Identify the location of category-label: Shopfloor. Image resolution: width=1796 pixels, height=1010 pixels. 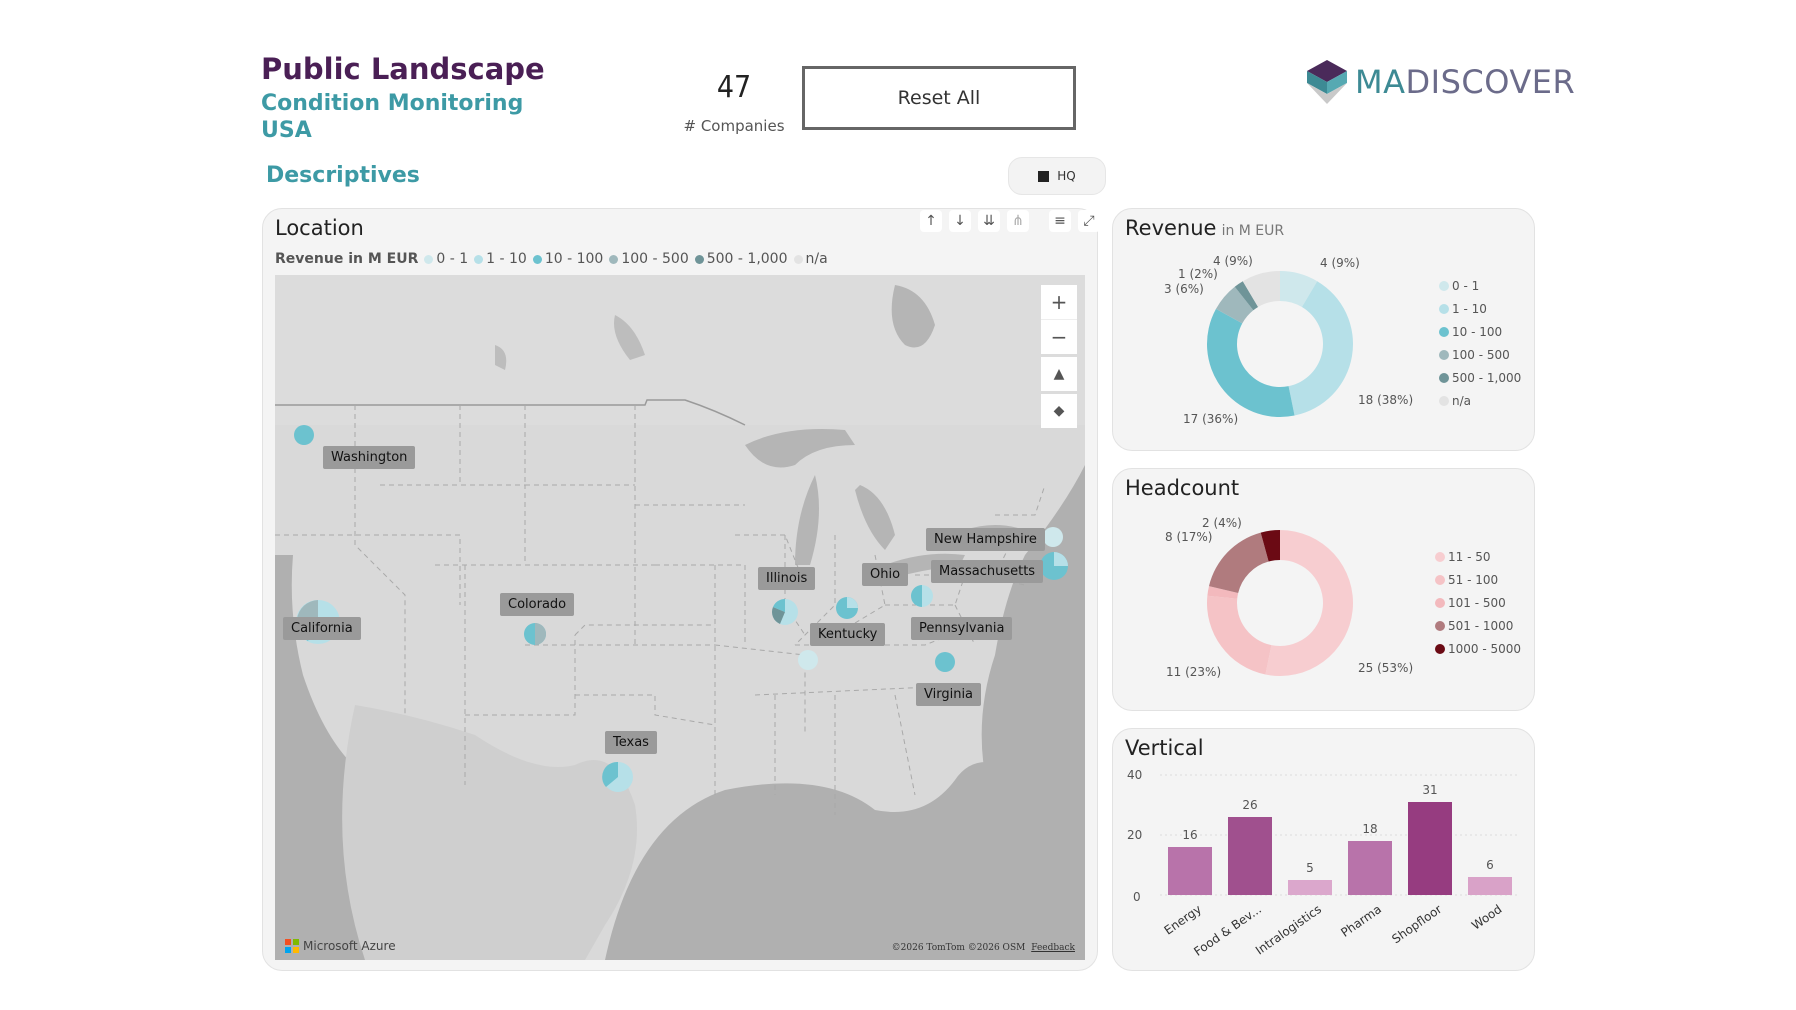
(1417, 924).